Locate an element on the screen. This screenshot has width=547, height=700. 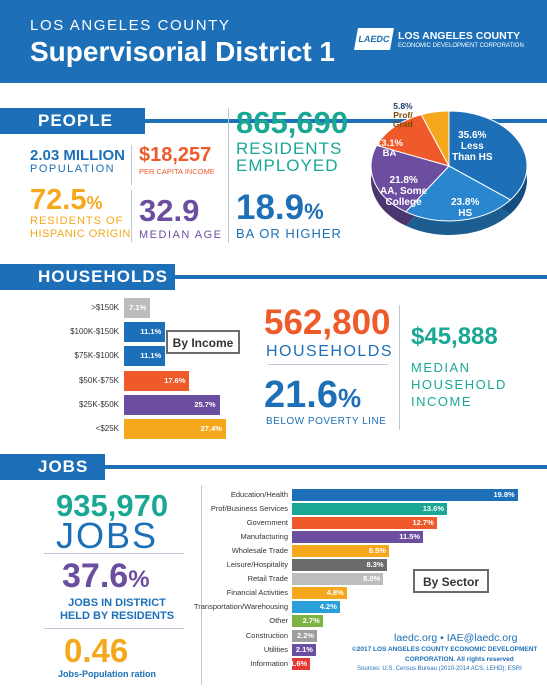
pie-slice-ba is located at coordinates (413, 140).